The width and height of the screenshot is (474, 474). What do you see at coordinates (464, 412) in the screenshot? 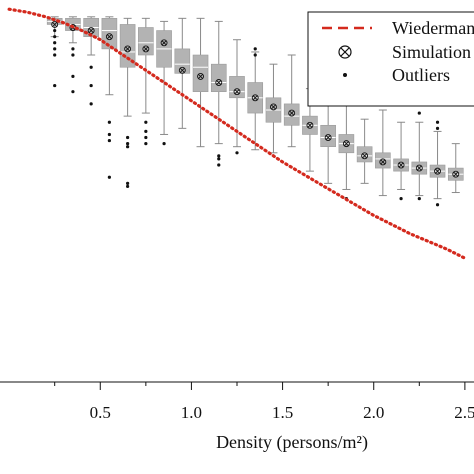
I see `x-tick-label: 2.5` at bounding box center [464, 412].